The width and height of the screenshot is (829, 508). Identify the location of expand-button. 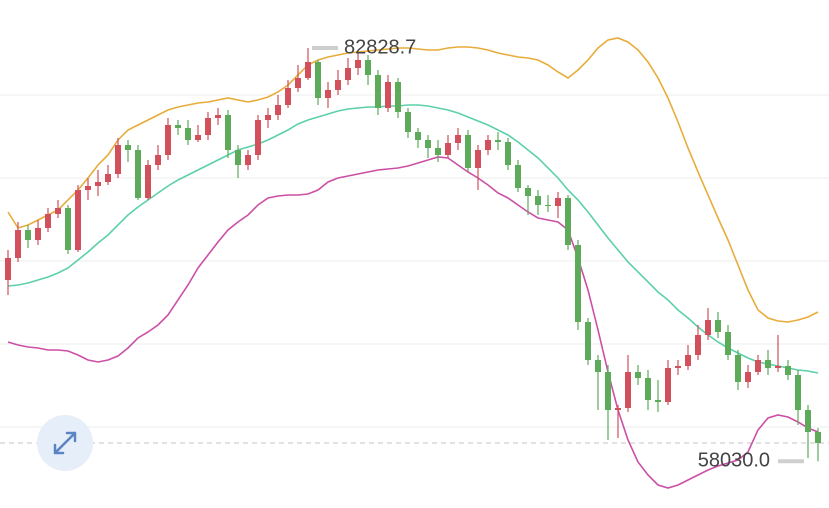
(65, 443).